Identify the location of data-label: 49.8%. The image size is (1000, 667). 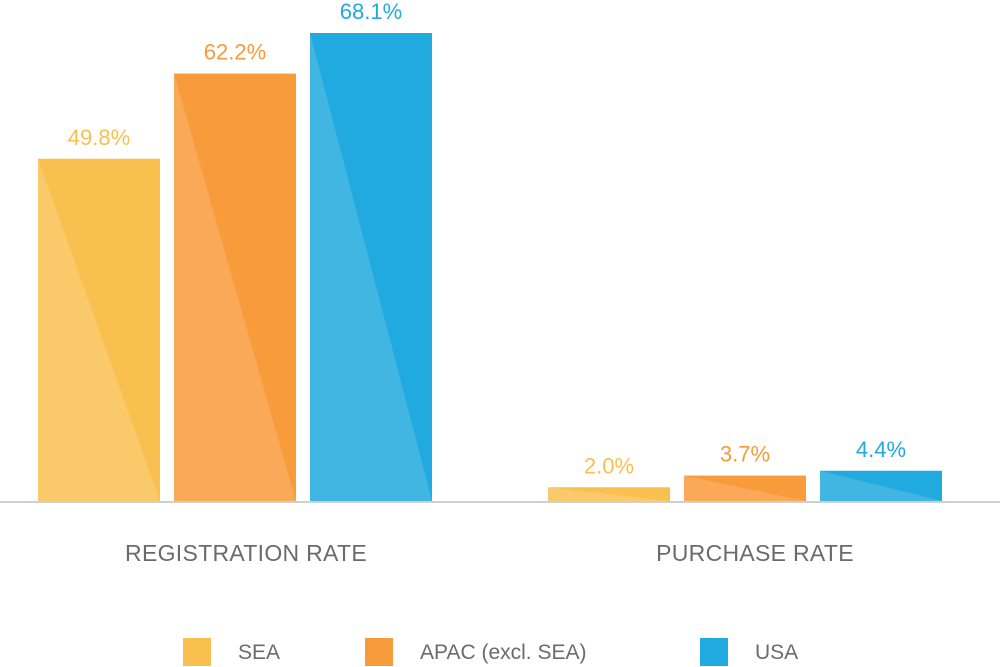
(99, 137).